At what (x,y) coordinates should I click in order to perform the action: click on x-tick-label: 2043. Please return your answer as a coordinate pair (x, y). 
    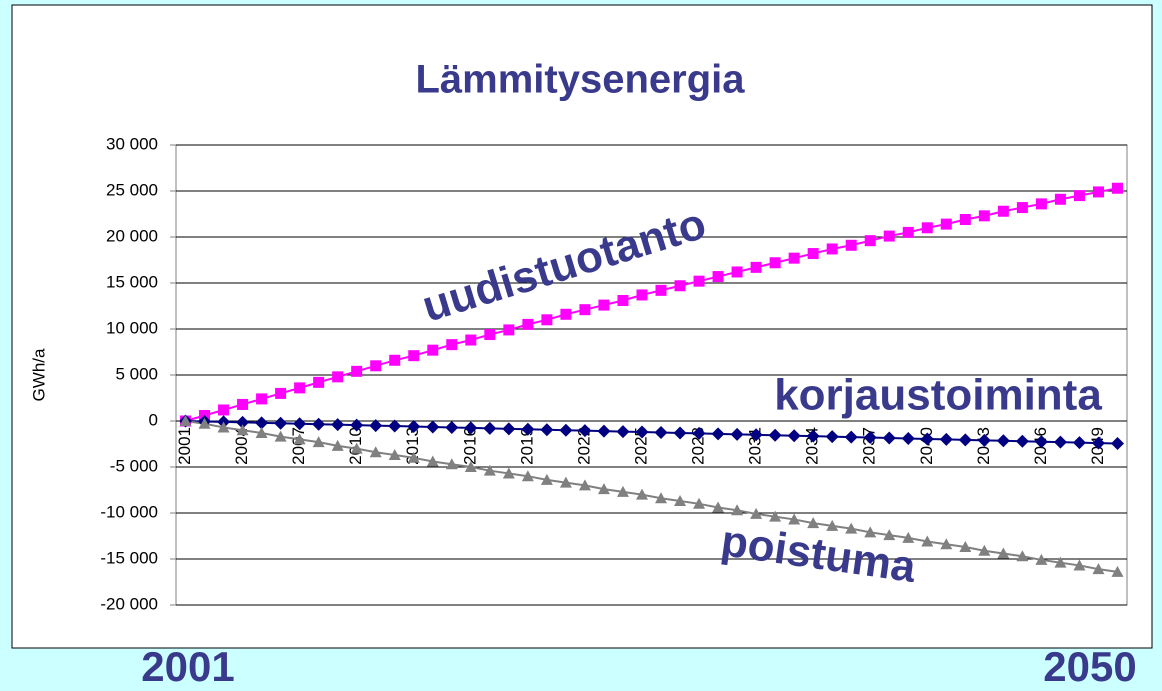
    Looking at the image, I should click on (983, 446).